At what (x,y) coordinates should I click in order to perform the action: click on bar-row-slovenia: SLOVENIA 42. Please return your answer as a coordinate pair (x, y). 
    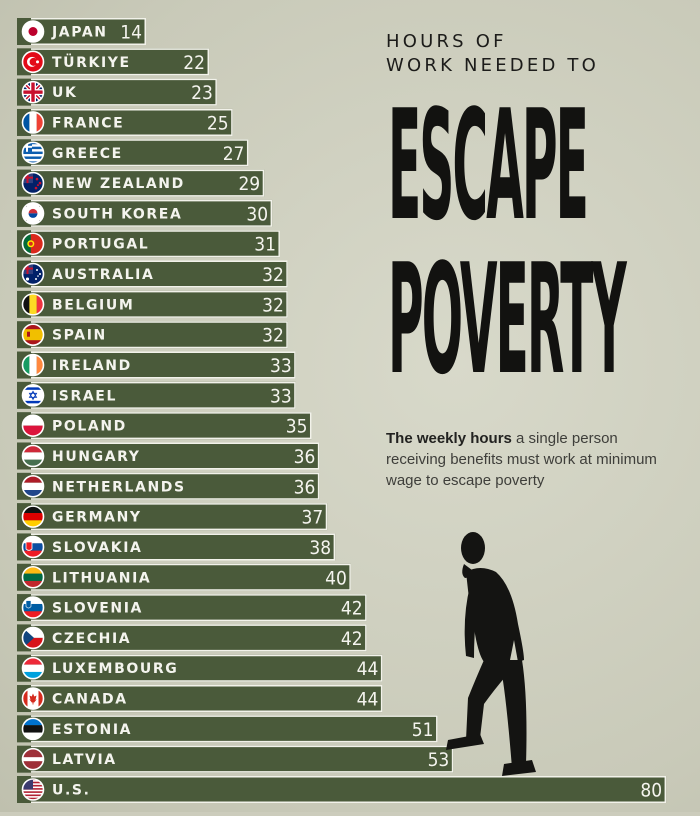
    Looking at the image, I should click on (192, 608).